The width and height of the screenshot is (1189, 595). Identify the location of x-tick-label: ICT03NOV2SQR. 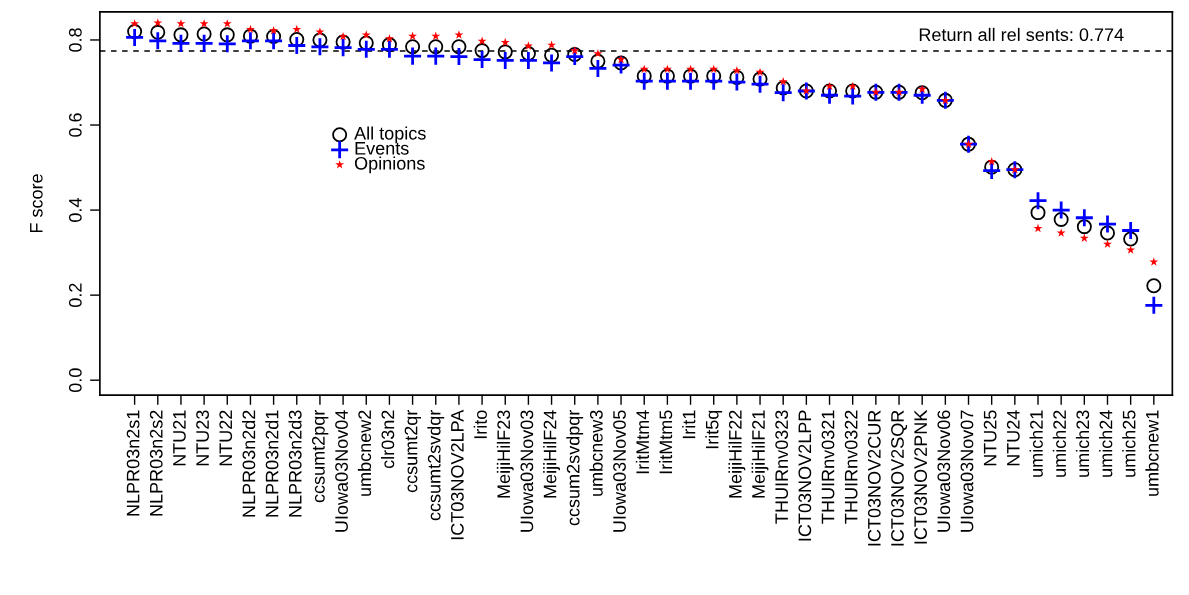
(899, 478).